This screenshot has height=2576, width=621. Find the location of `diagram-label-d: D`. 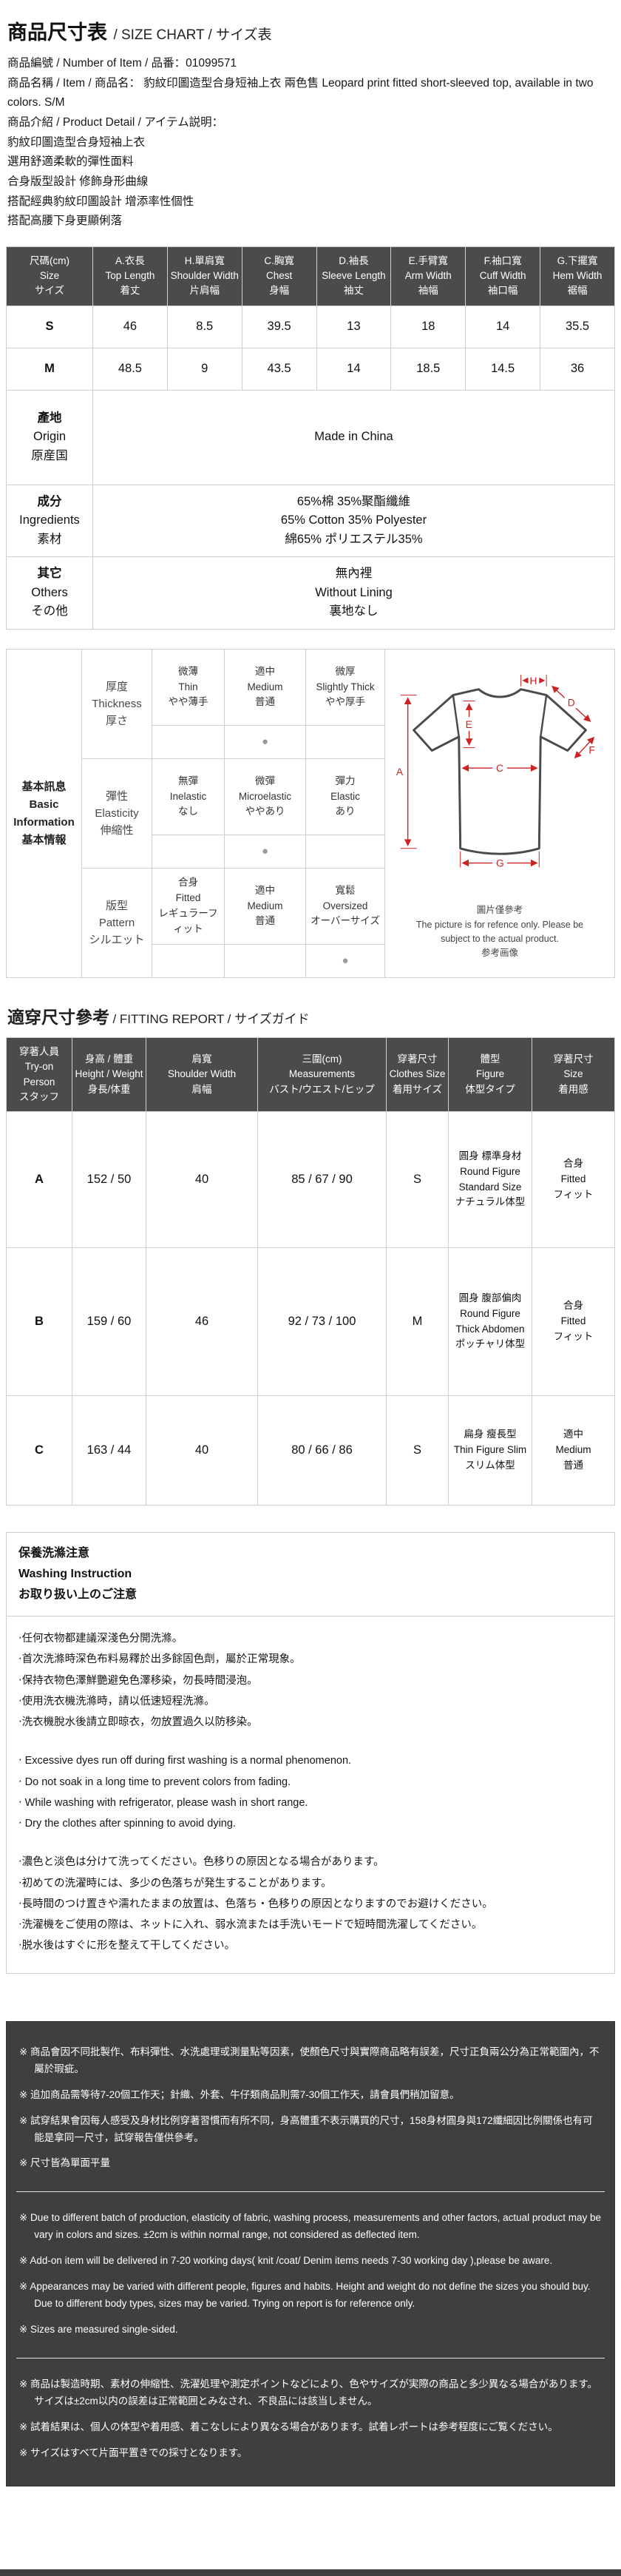

diagram-label-d: D is located at coordinates (572, 703).